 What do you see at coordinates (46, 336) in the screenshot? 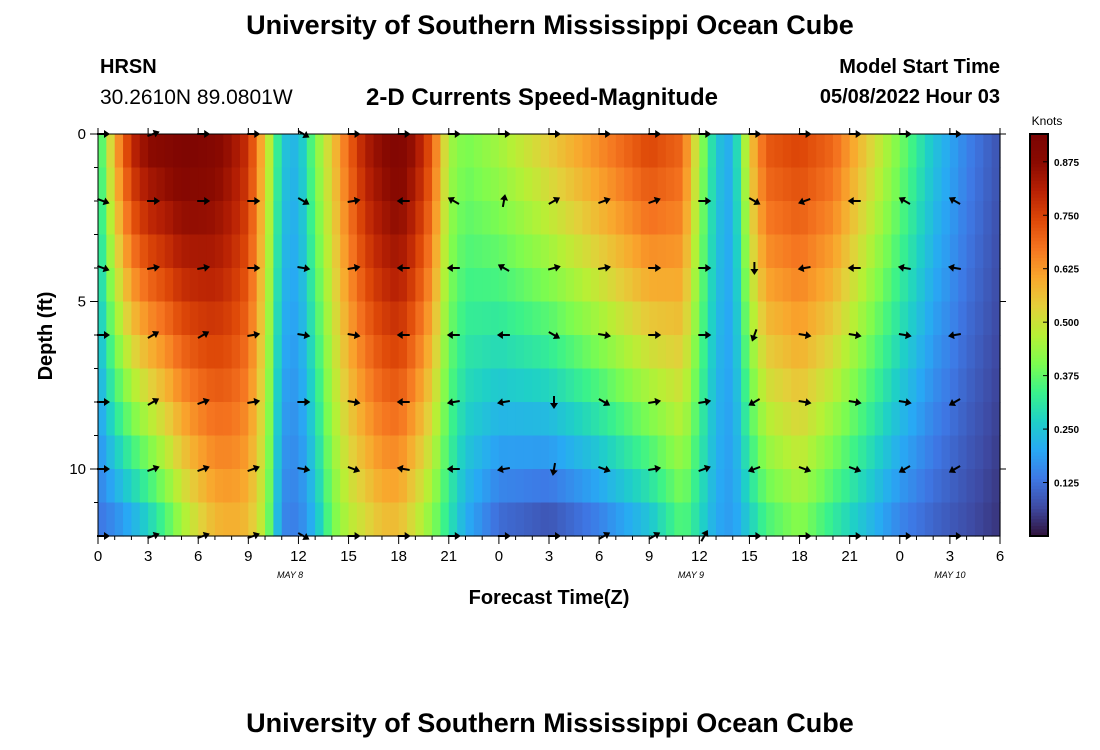
I see `y-axis-label: Depth (ft)` at bounding box center [46, 336].